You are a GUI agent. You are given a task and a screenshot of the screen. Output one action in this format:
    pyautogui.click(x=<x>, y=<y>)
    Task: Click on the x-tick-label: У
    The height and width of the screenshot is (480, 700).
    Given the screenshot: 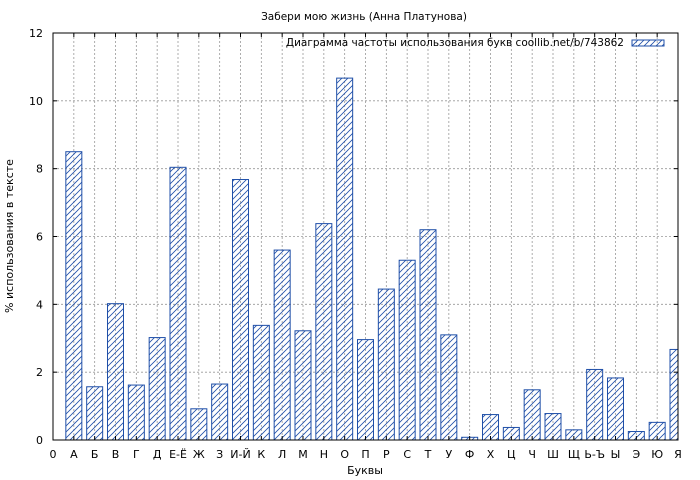 What is the action you would take?
    pyautogui.click(x=448, y=454)
    